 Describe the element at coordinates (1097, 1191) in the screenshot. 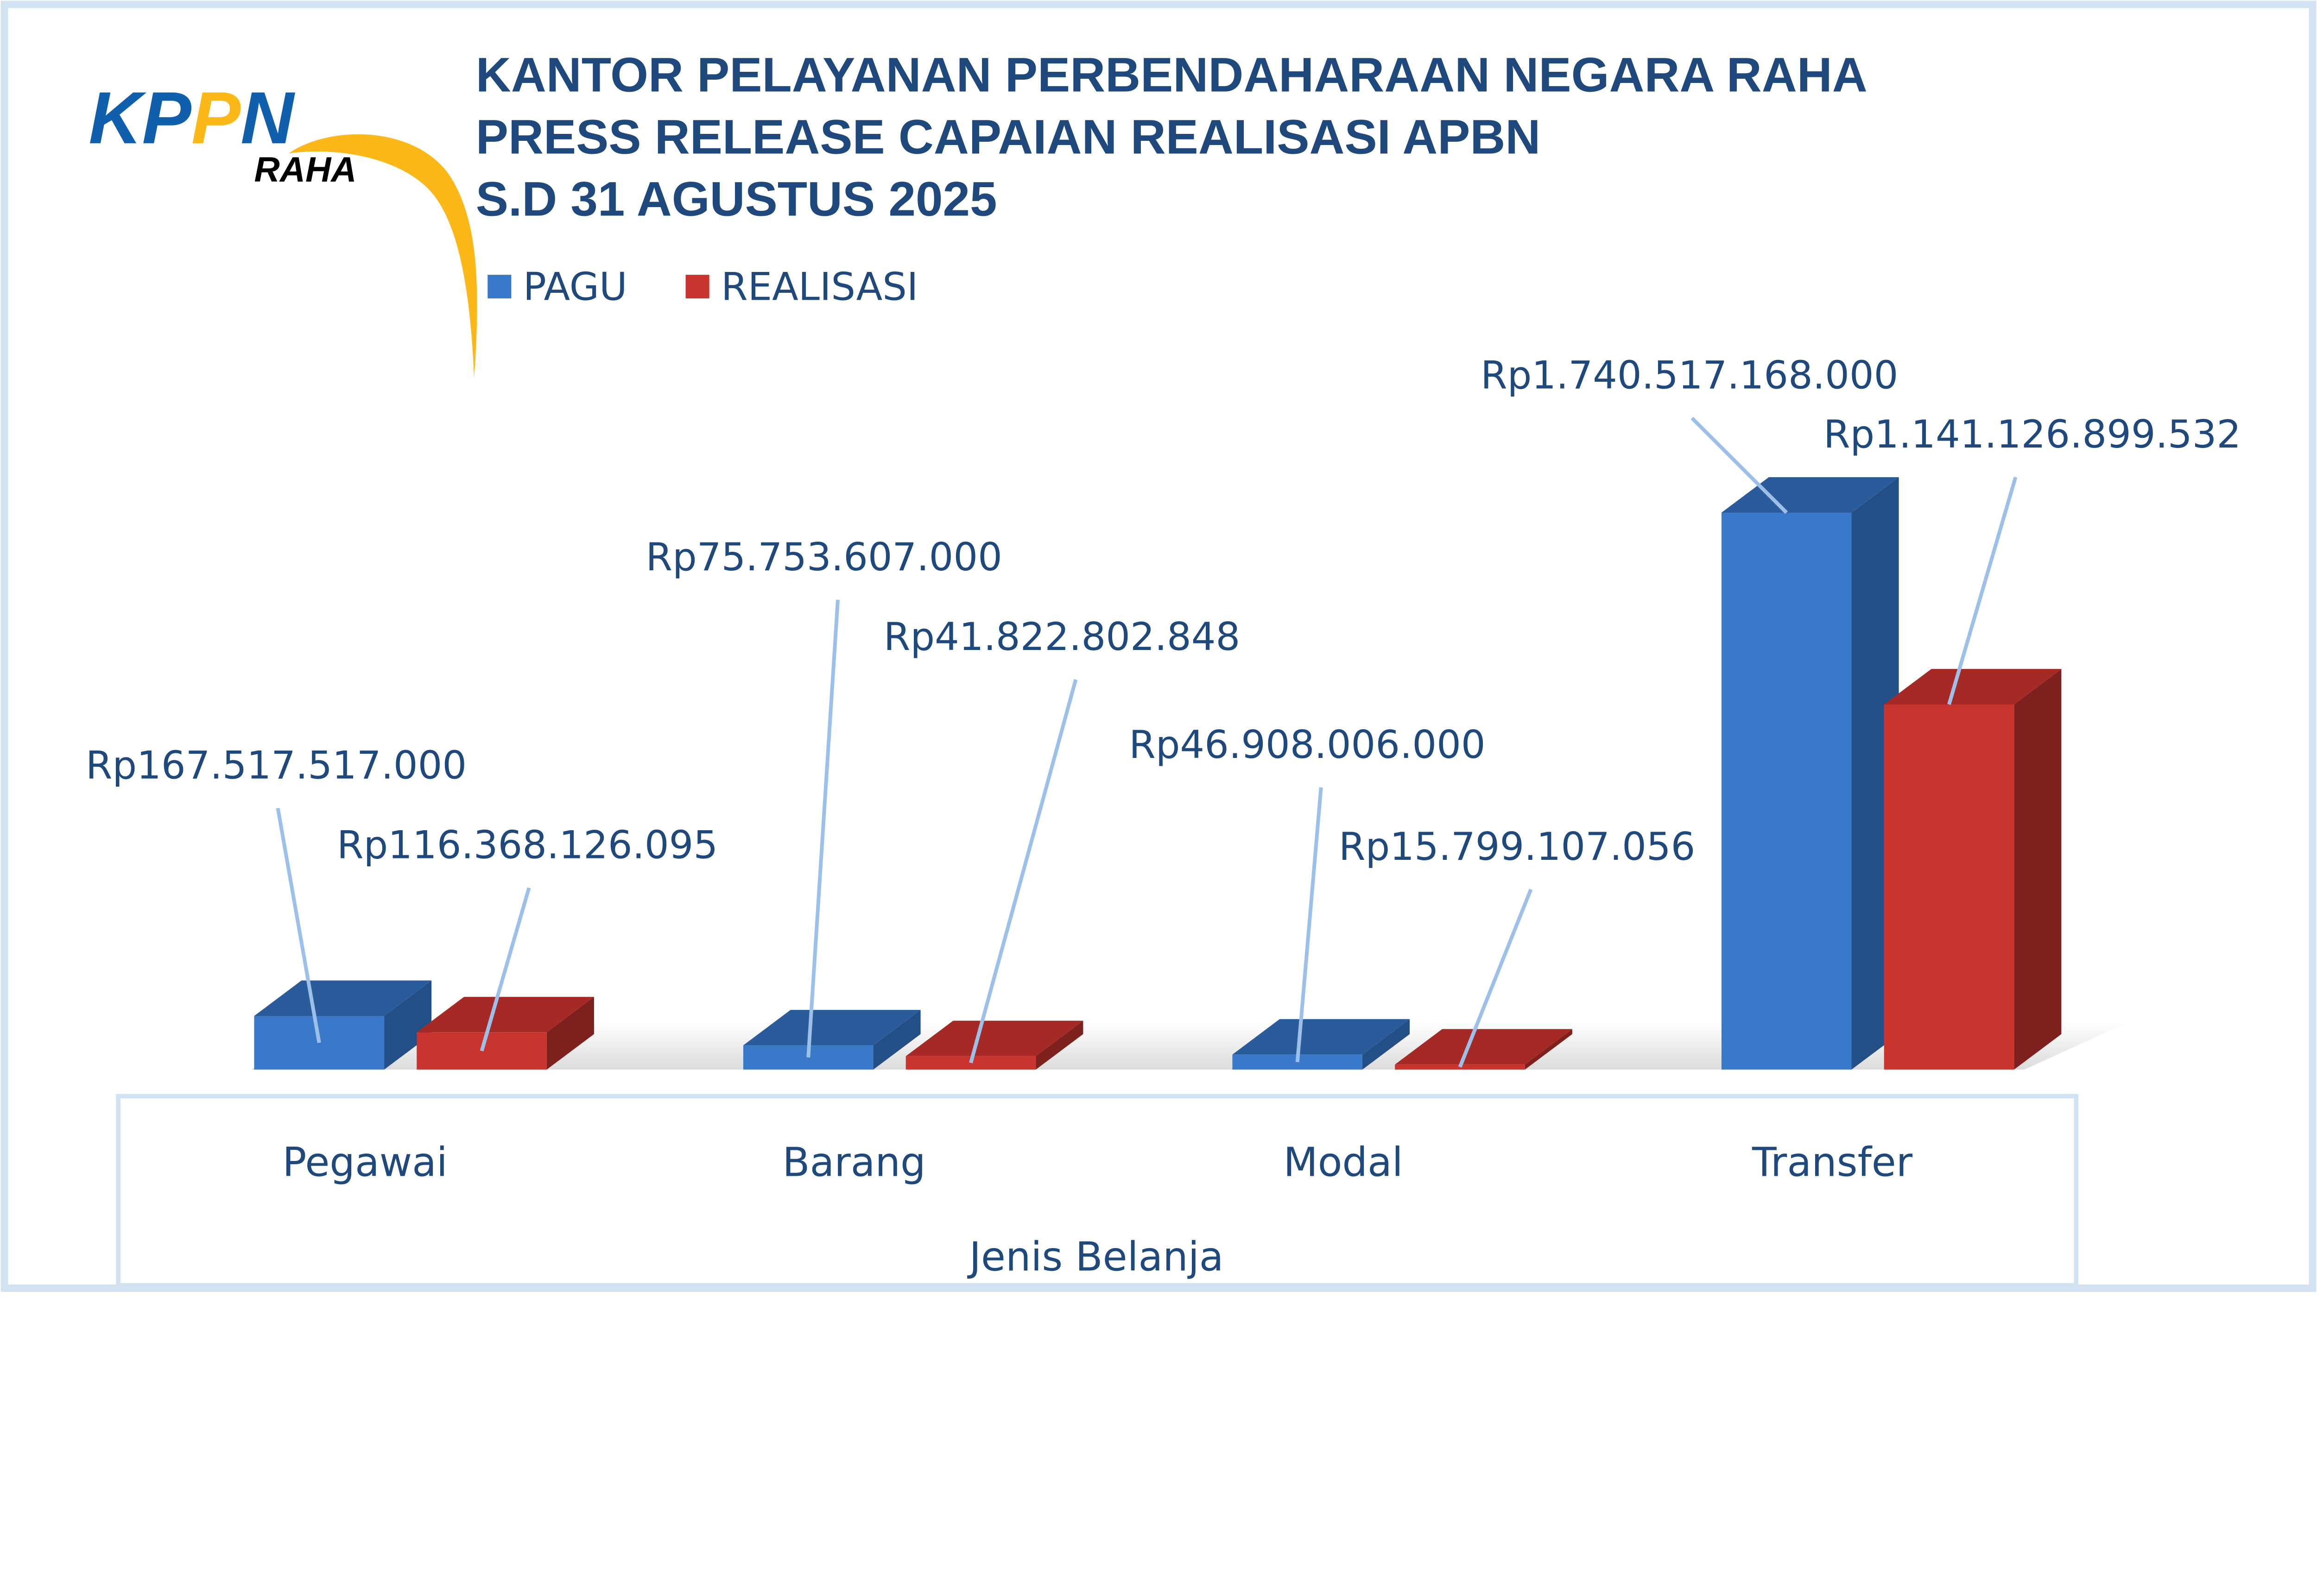

I see `axis-box` at that location.